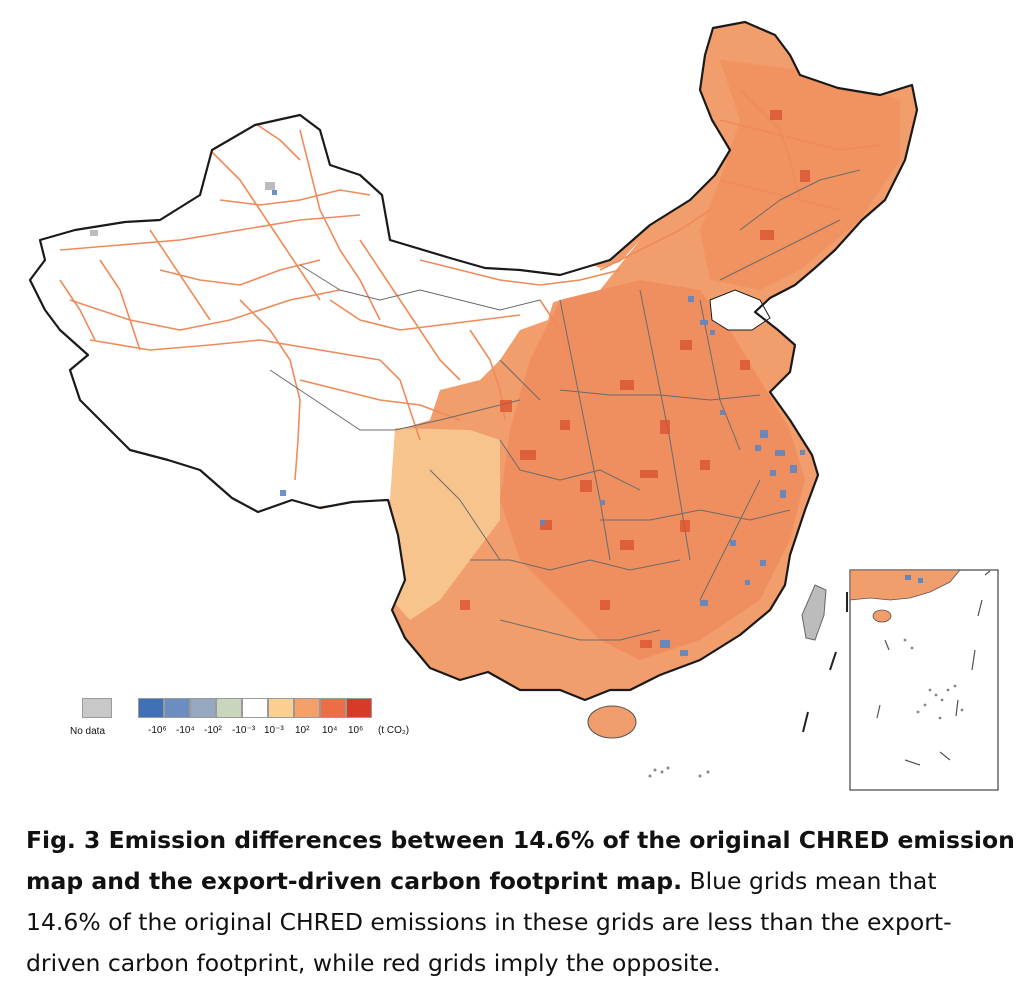 This screenshot has height=984, width=1029. Describe the element at coordinates (445, 524) in the screenshot. I see `southwest-region` at that location.